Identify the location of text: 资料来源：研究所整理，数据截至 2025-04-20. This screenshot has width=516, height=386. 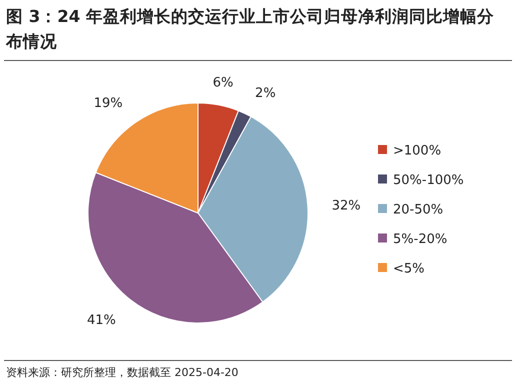
(122, 372).